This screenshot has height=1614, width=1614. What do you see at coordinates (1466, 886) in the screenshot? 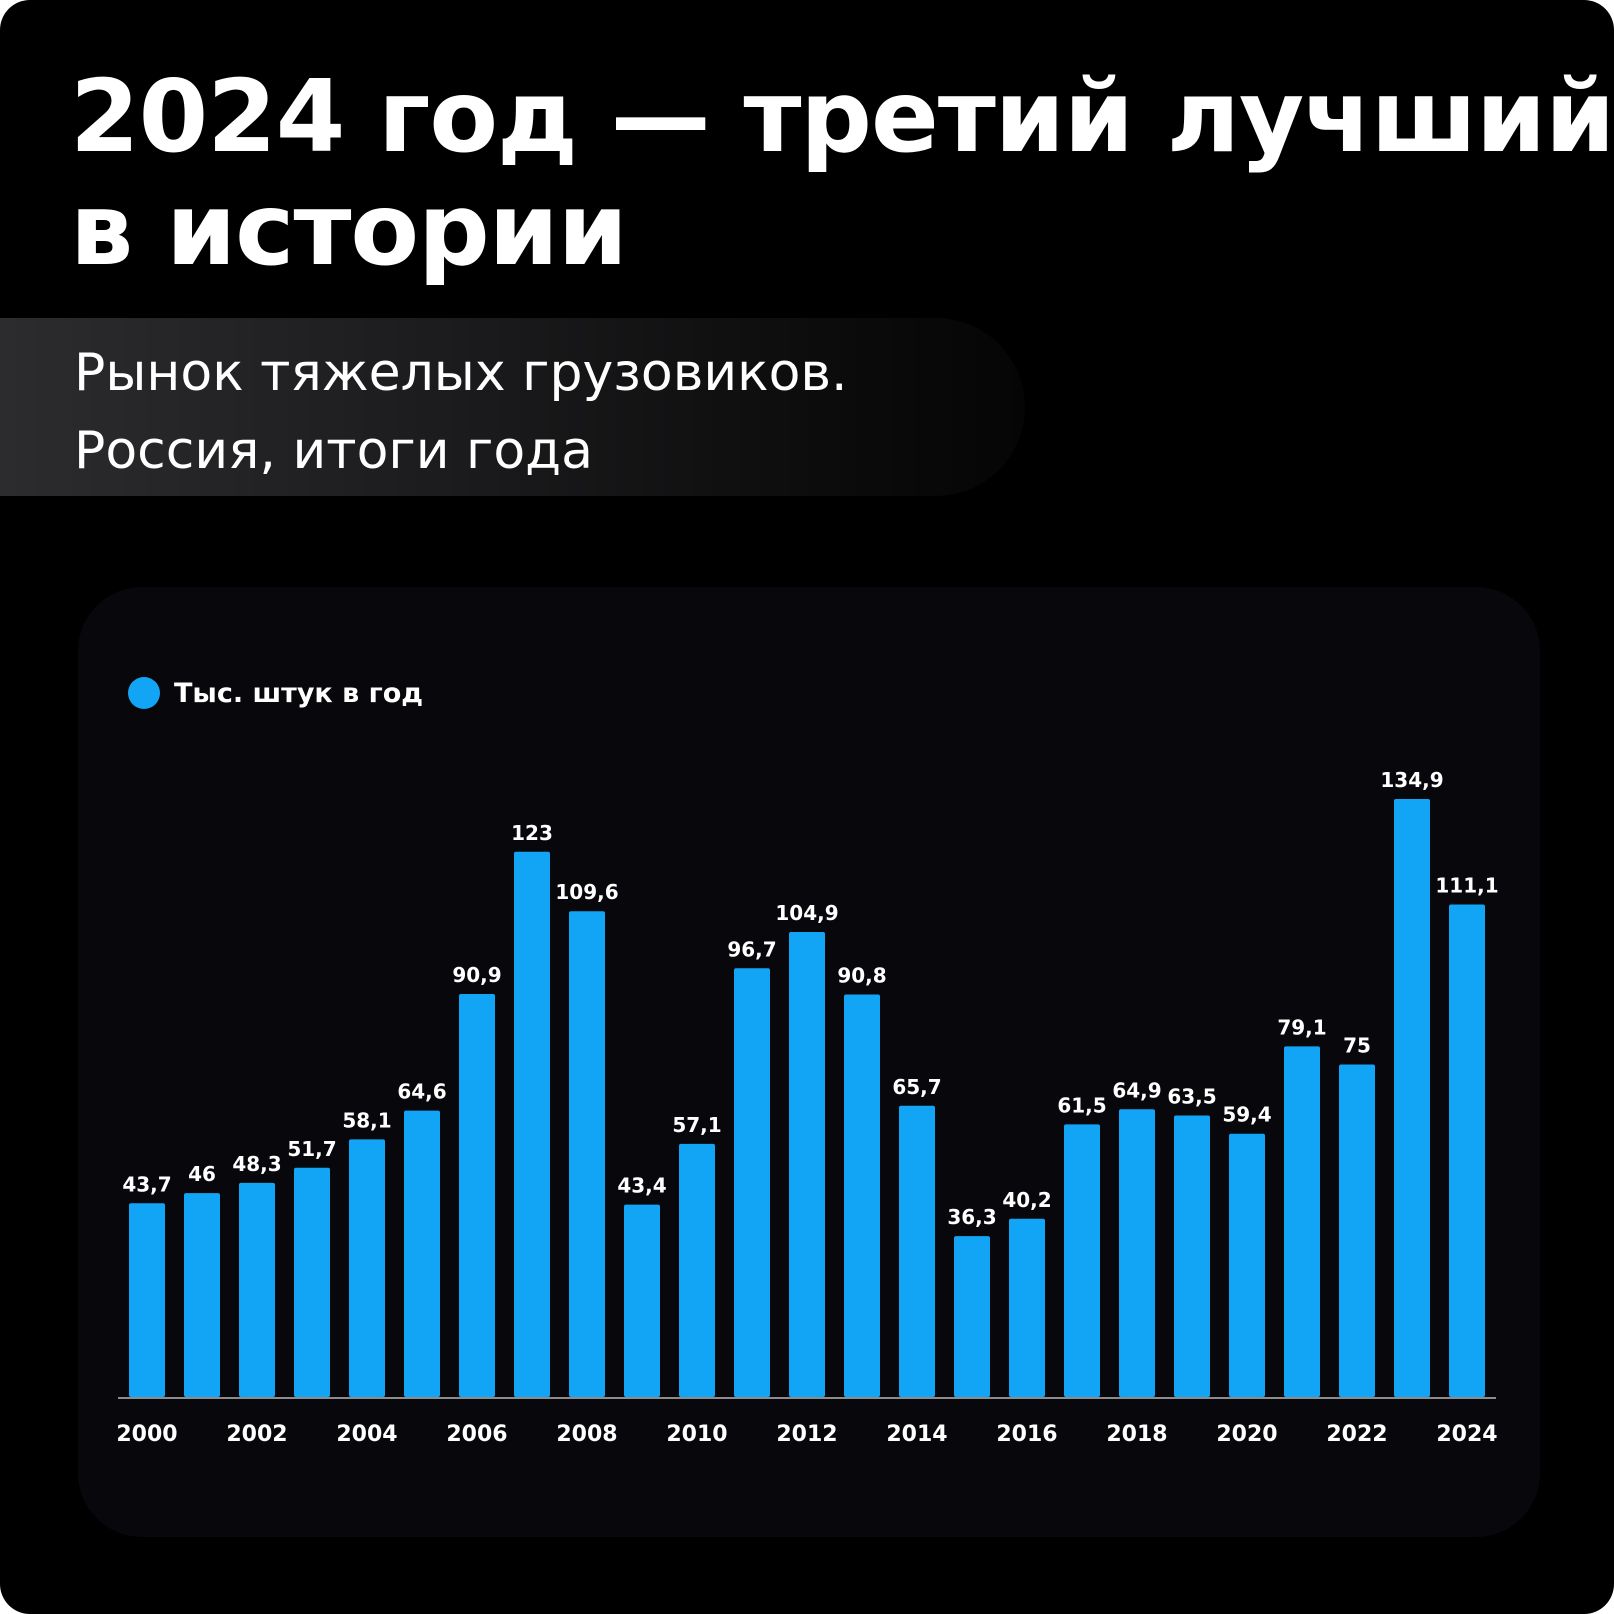
I see `bar-value-label-2024: 111,1` at bounding box center [1466, 886].